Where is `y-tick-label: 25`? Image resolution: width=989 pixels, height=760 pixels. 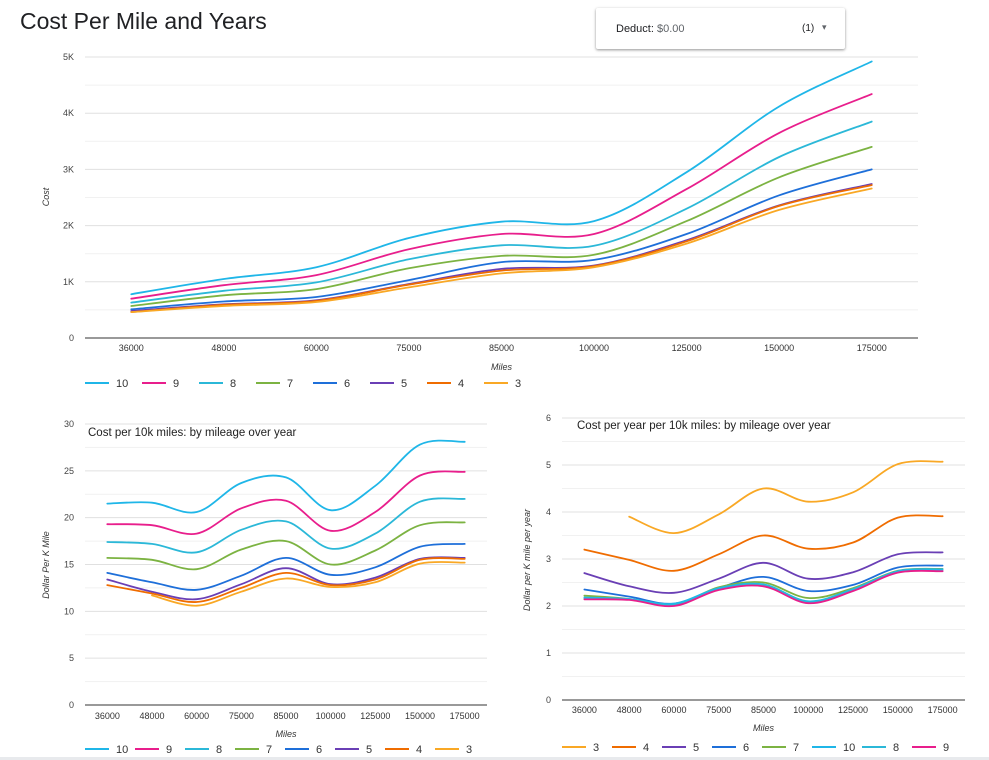
y-tick-label: 25 is located at coordinates (69, 471).